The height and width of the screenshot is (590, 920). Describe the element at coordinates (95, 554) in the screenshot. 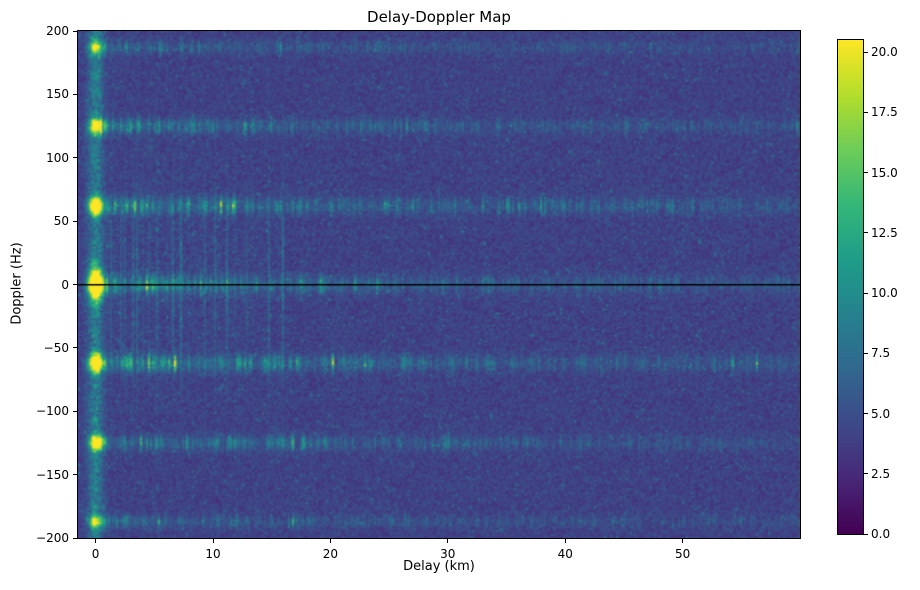

I see `x-tick-label: 0` at that location.